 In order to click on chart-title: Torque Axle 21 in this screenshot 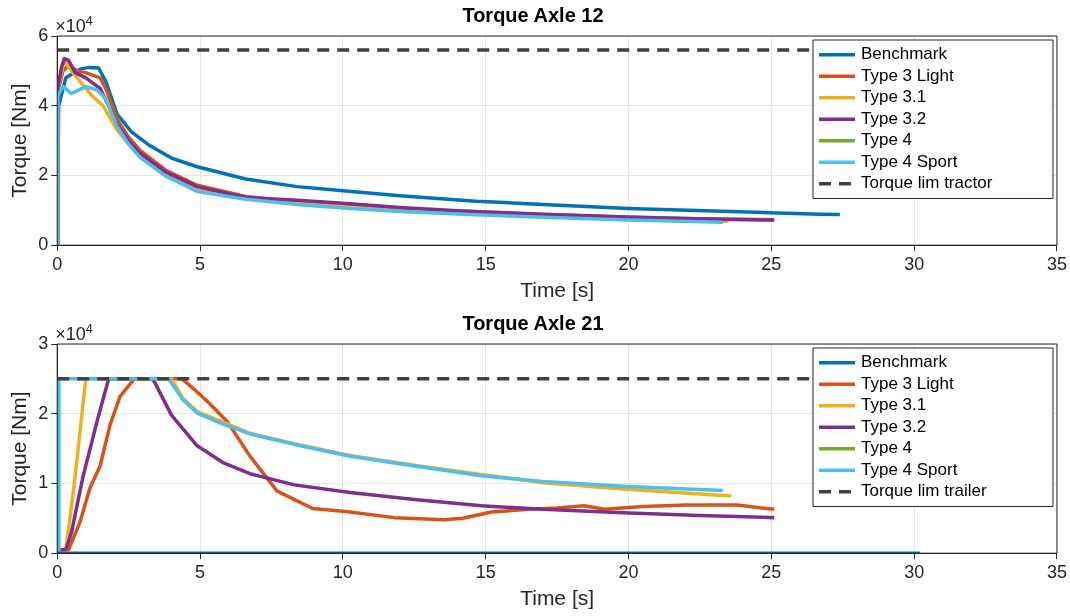, I will do `click(533, 322)`.